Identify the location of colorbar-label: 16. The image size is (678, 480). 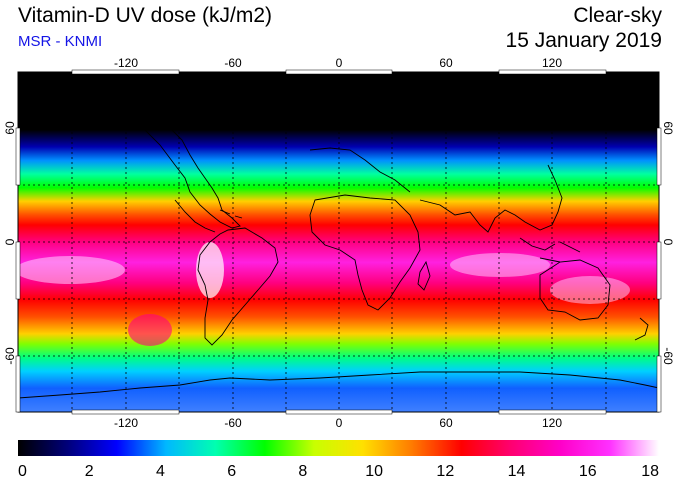
(588, 471).